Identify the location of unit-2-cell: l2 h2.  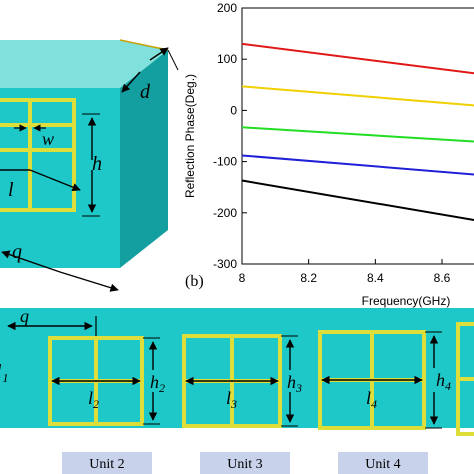
(106, 381).